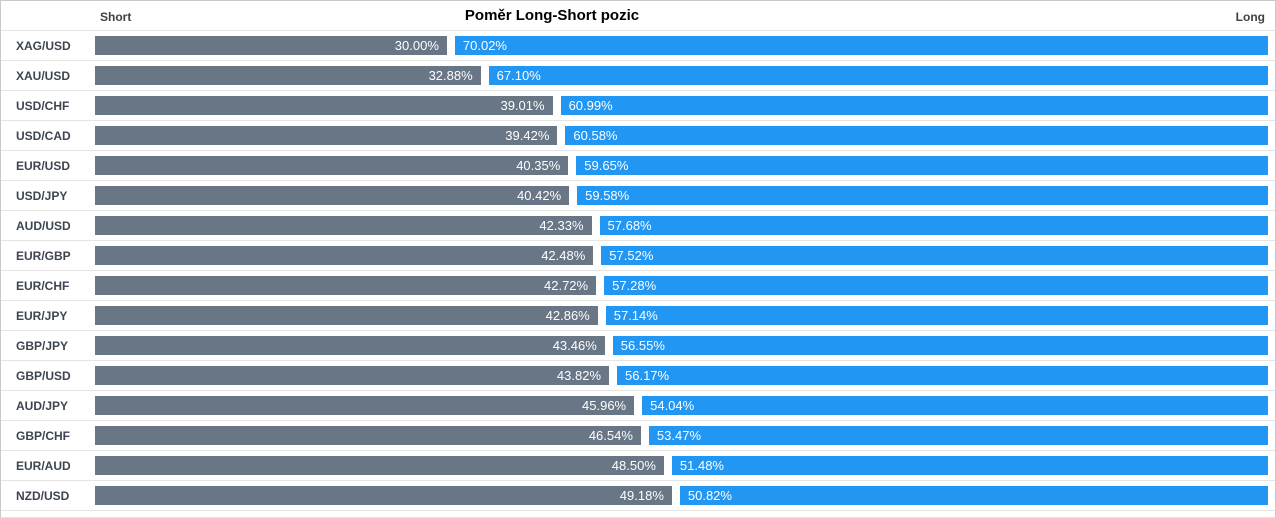  What do you see at coordinates (701, 465) in the screenshot?
I see `long-percent-label: 51.48%` at bounding box center [701, 465].